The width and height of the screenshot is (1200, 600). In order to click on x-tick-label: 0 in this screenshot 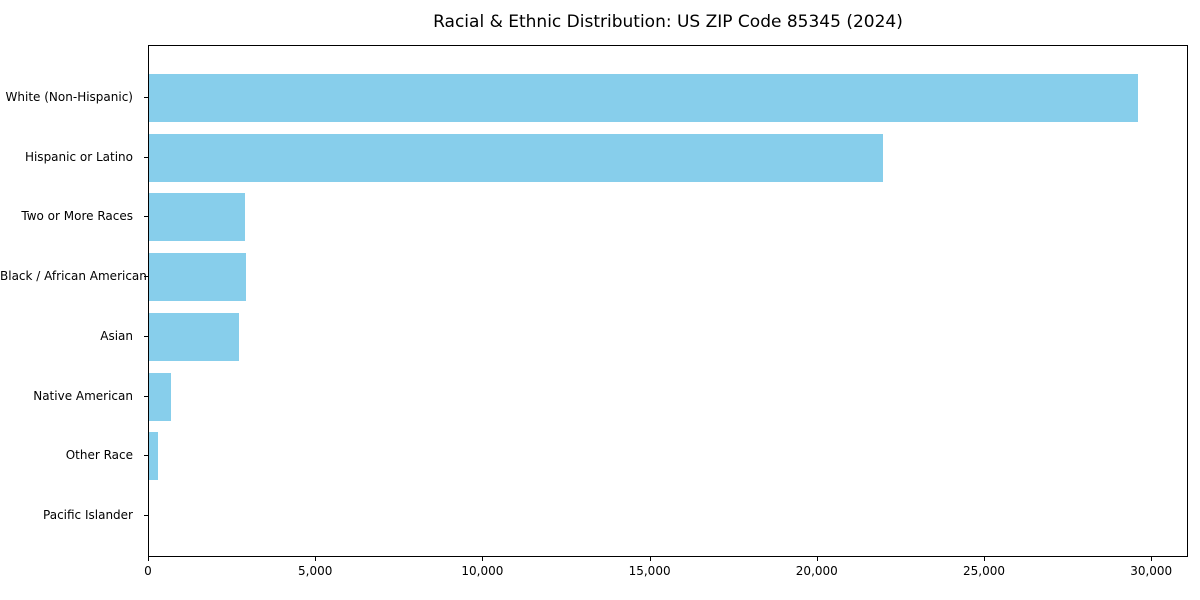, I will do `click(148, 571)`.